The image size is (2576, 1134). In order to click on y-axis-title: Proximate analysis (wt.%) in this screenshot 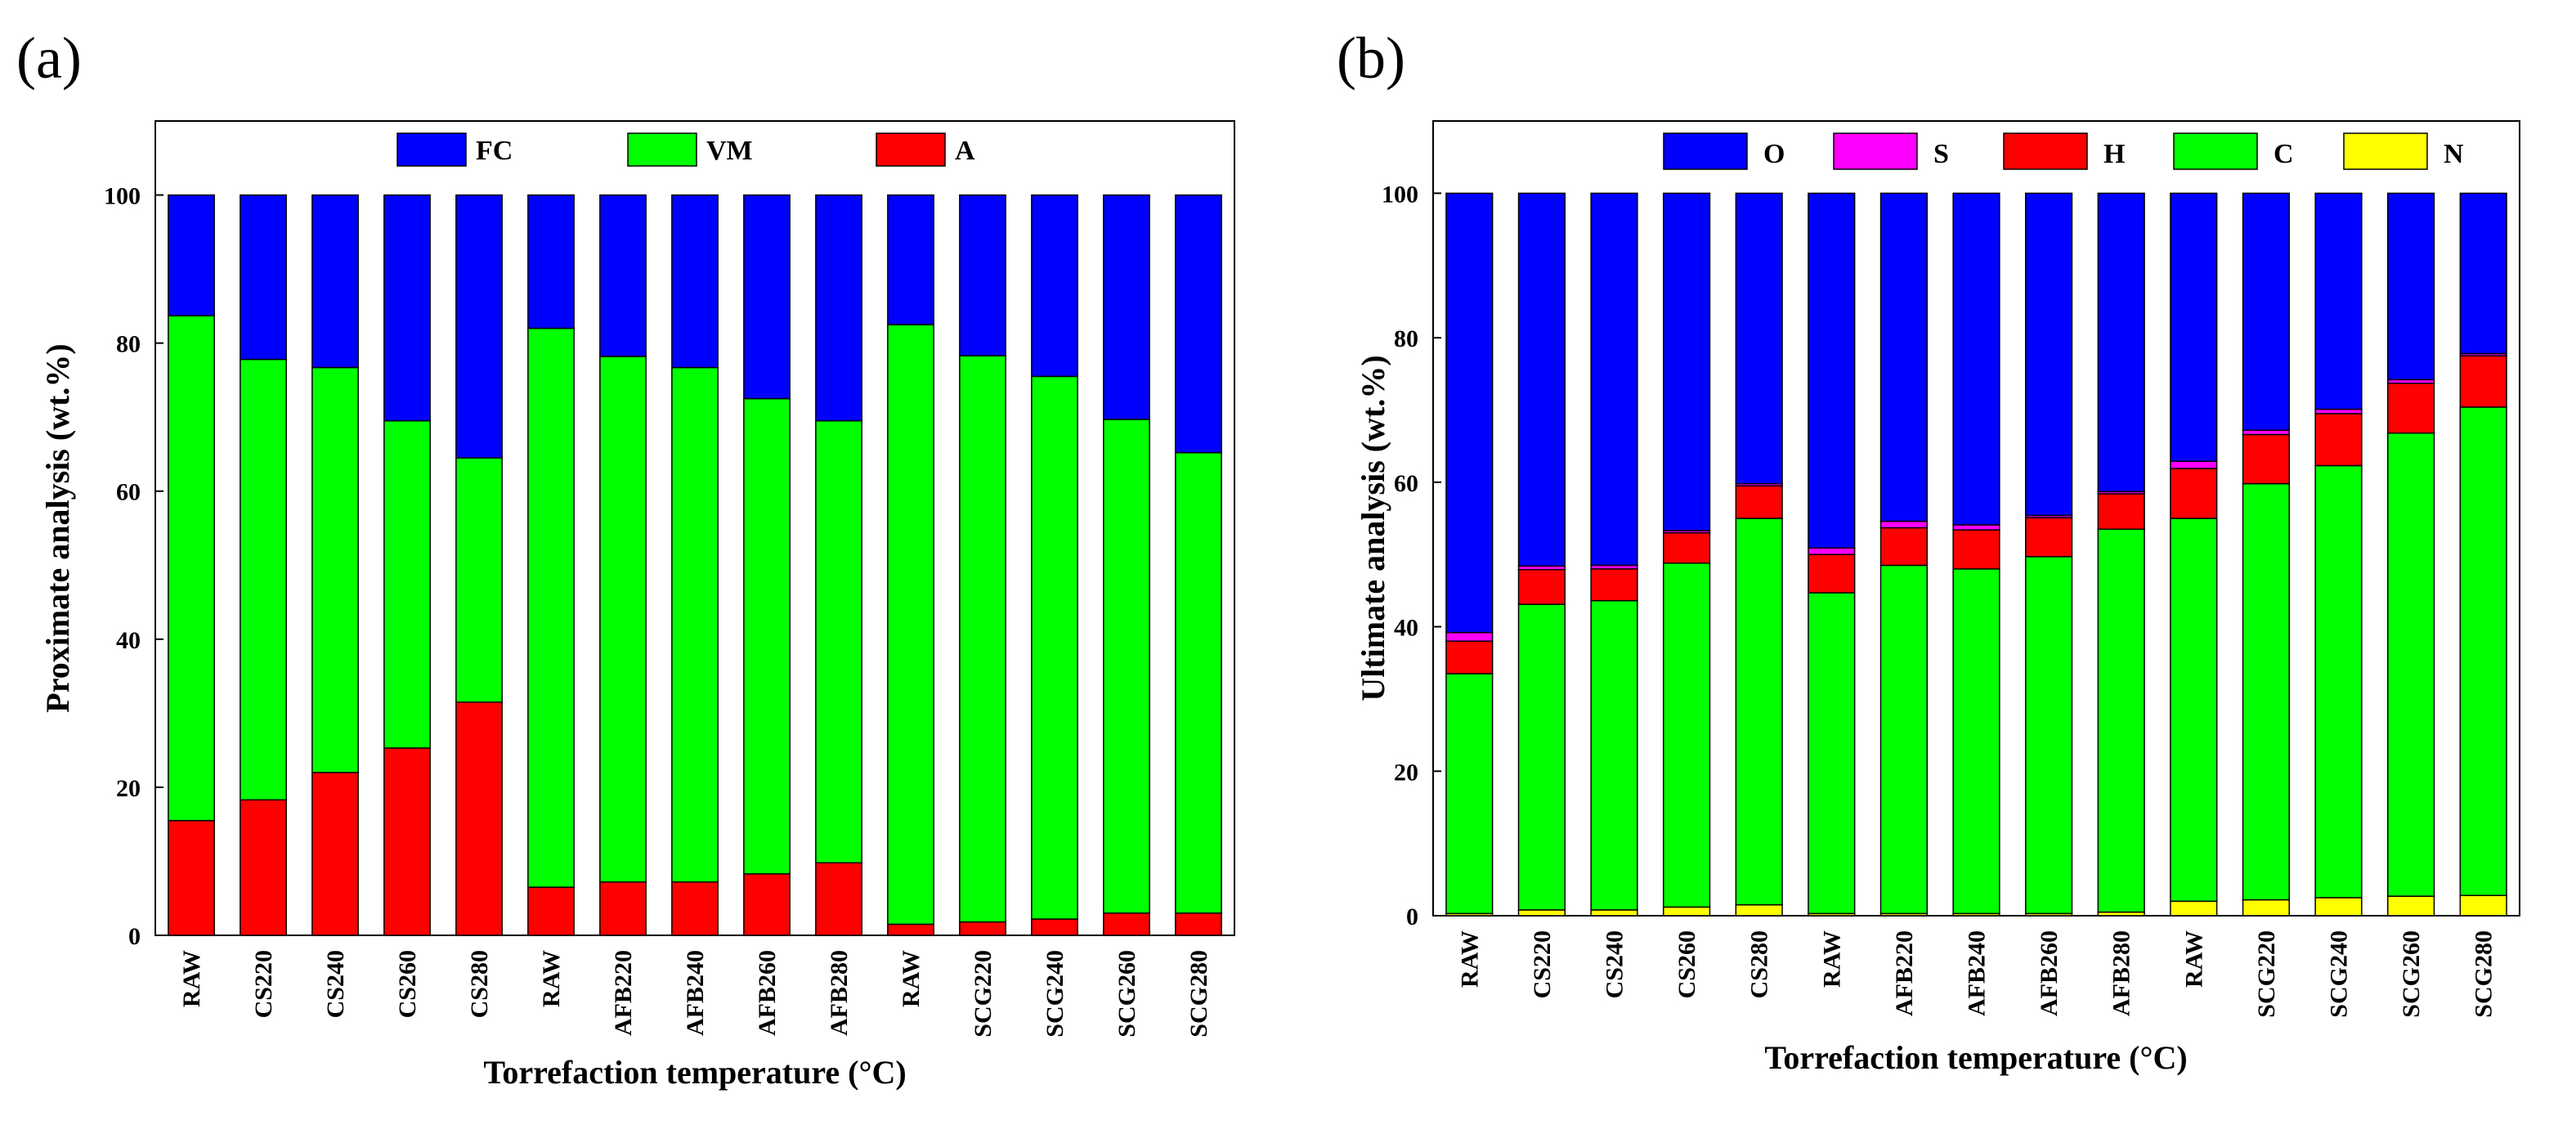, I will do `click(57, 527)`.